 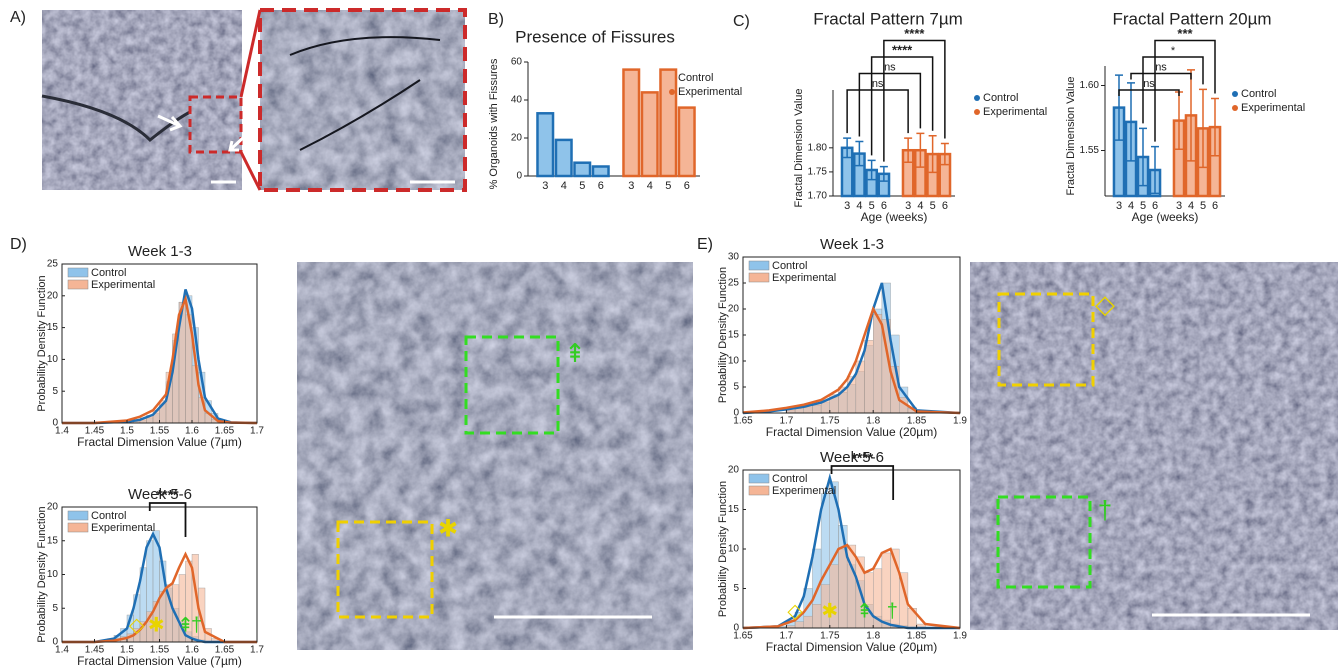 I want to click on chart-title: Fractal Pattern 7µm, so click(x=888, y=18).